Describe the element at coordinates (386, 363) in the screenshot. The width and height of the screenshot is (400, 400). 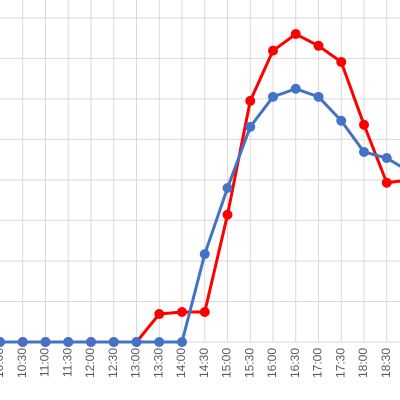
I see `x-tick-label: 18:30` at that location.